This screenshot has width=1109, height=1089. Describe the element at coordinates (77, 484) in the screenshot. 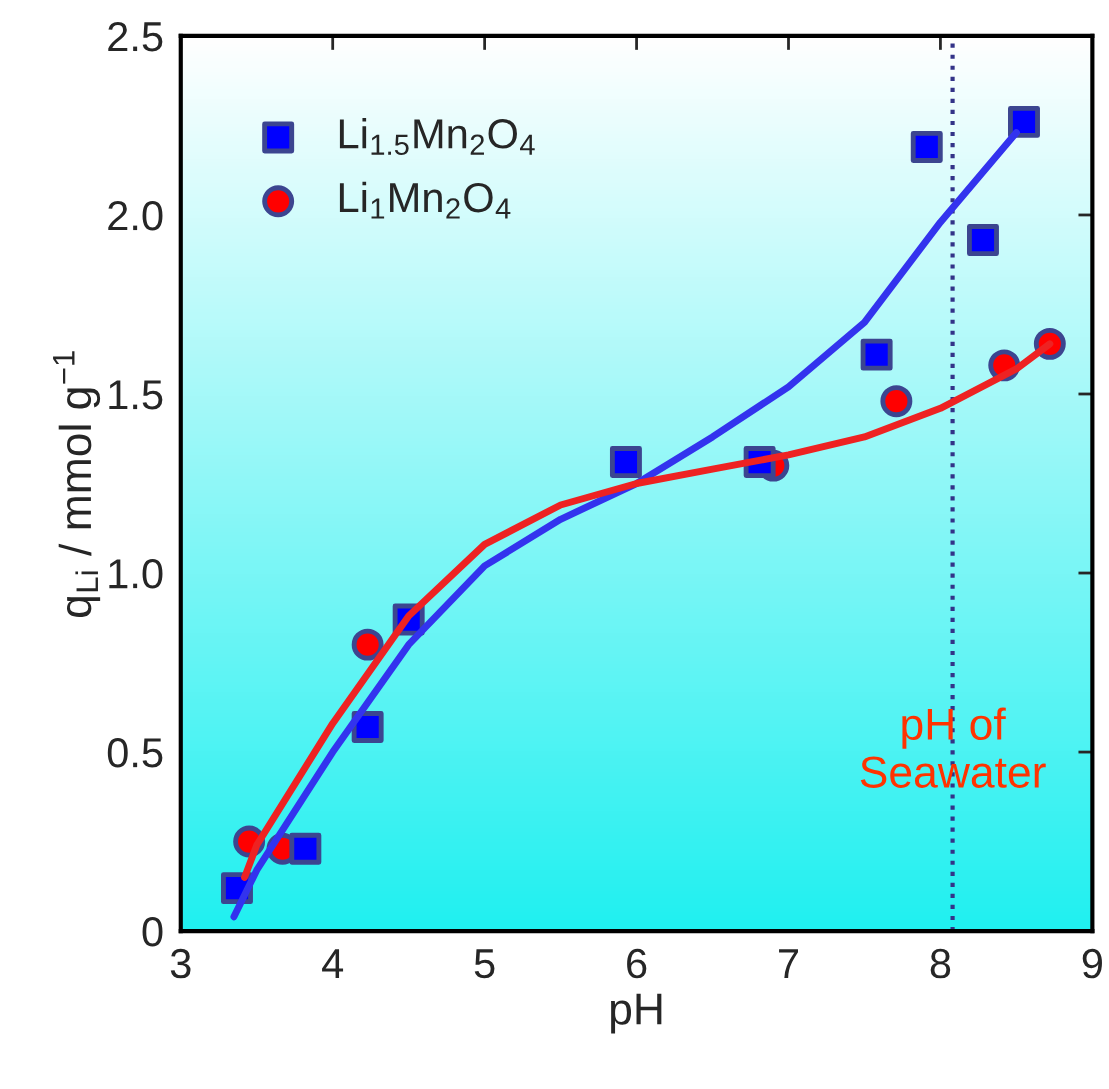

I see `y-axis-title: q$_{Li}$ / mmol g$^{−1}$` at that location.